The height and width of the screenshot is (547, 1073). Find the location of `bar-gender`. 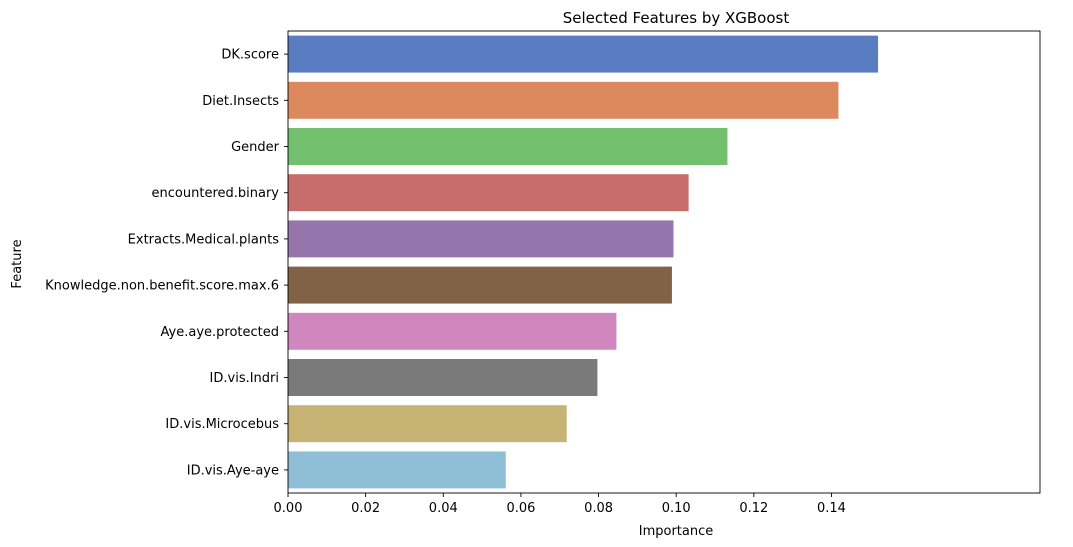

bar-gender is located at coordinates (508, 146).